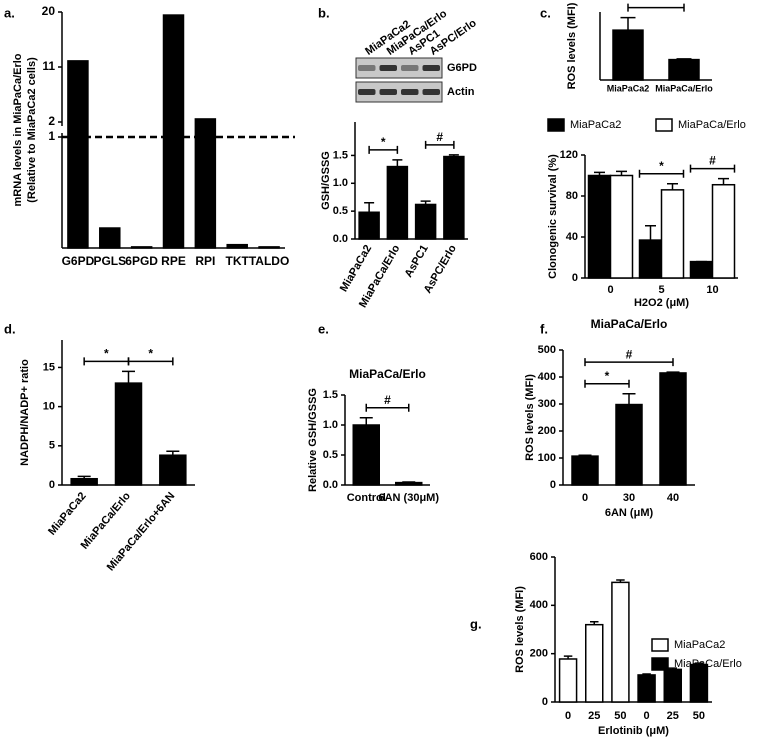 Image resolution: width=777 pixels, height=740 pixels. Describe the element at coordinates (313, 440) in the screenshot. I see `y-axis-label: Relative GSH/GSSG` at that location.